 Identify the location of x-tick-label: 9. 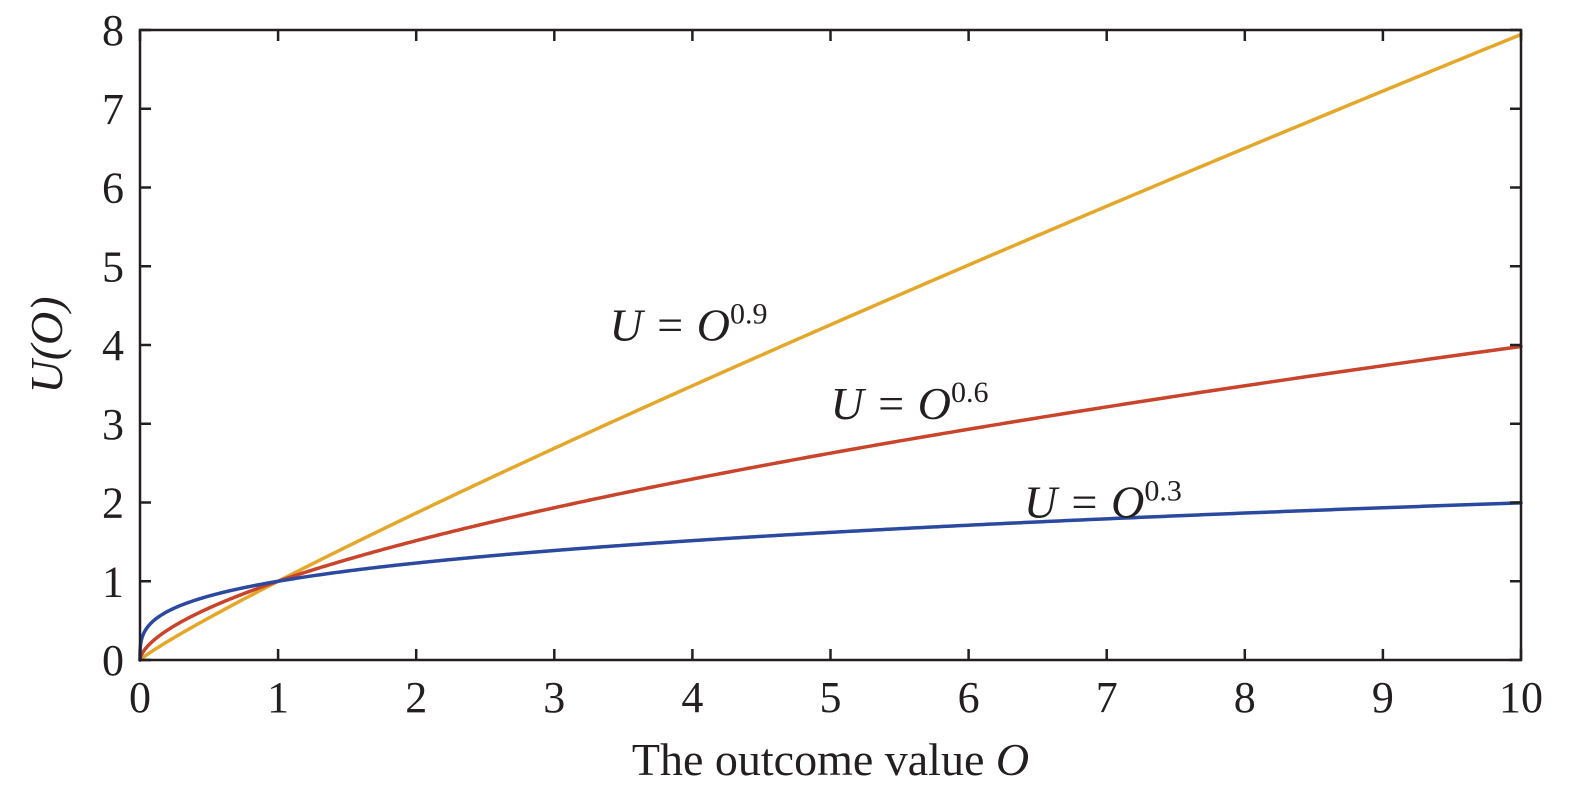
(1383, 697).